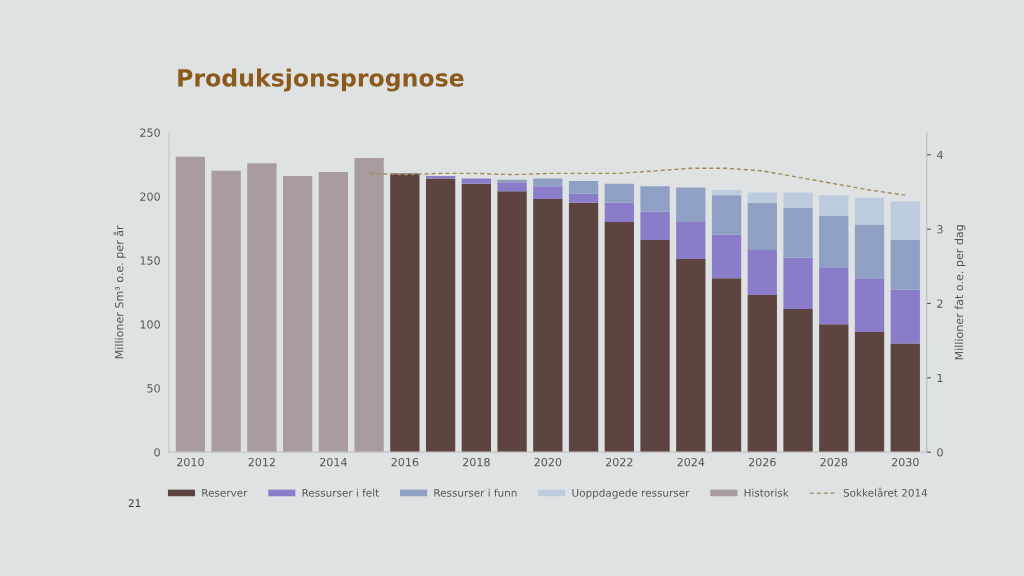 The height and width of the screenshot is (576, 1024). What do you see at coordinates (940, 303) in the screenshot?
I see `y2-tick-label: 2` at bounding box center [940, 303].